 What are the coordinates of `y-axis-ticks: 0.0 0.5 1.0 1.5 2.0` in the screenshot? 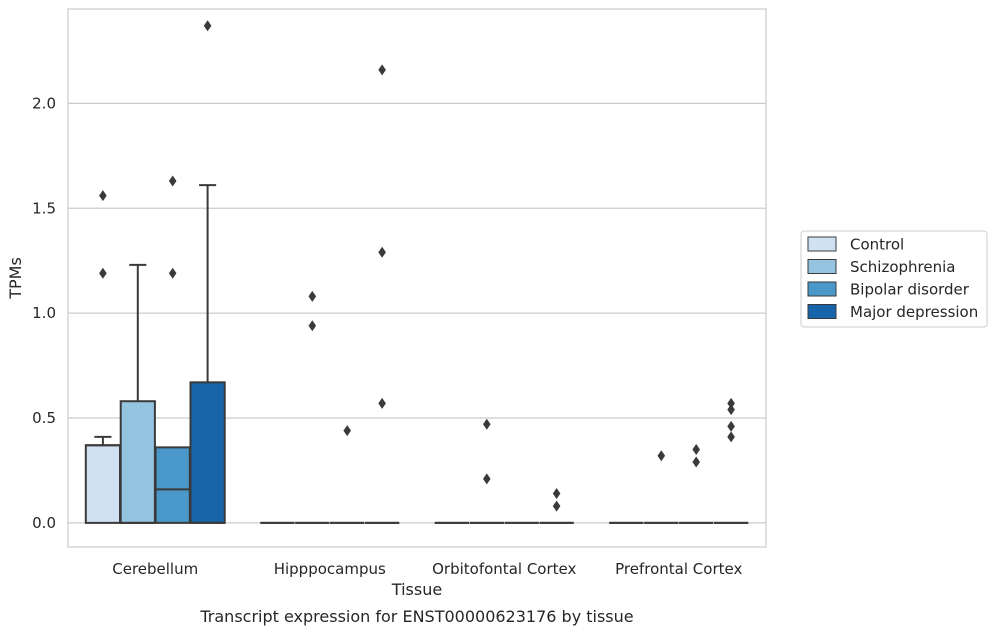 It's located at (44, 312).